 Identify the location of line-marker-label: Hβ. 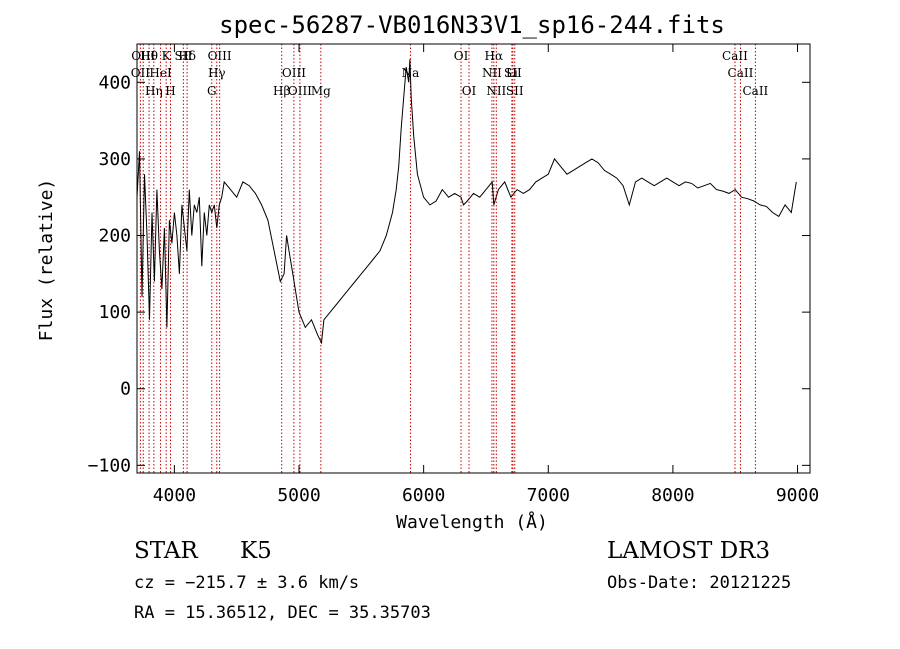
(281, 91).